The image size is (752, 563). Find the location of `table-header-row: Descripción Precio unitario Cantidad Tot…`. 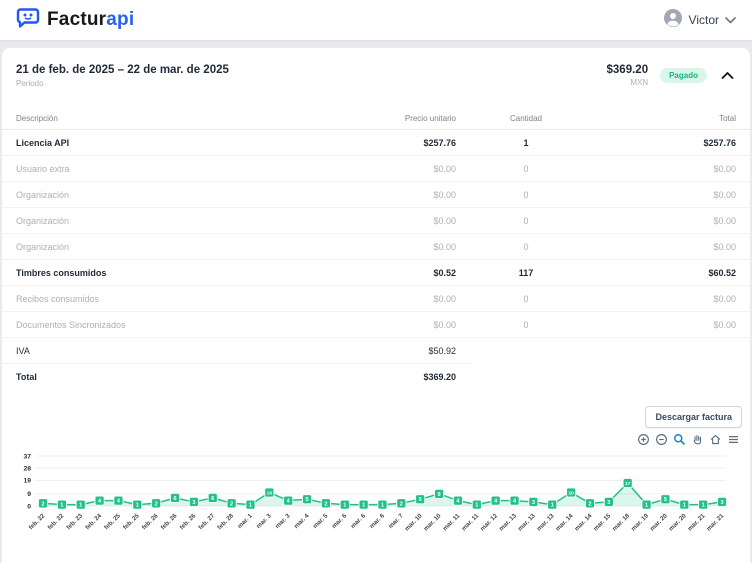

table-header-row: Descripción Precio unitario Cantidad Tot… is located at coordinates (376, 119).